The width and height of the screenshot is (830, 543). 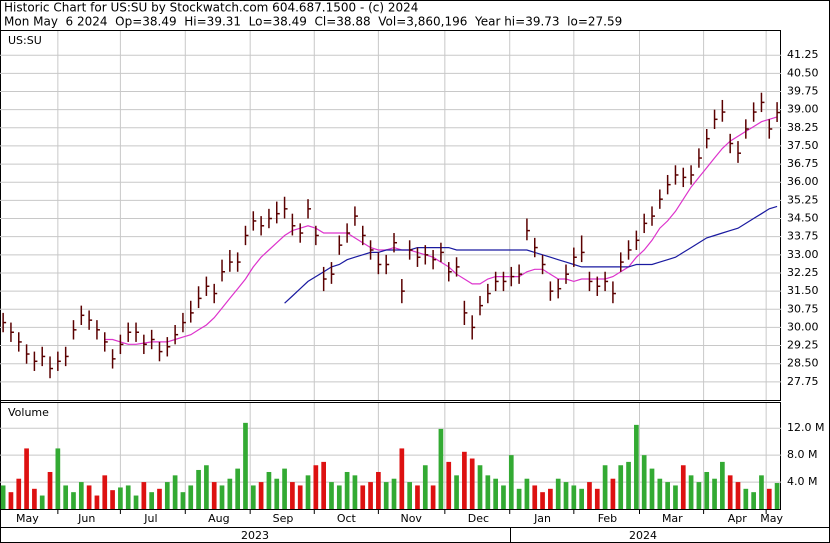 What do you see at coordinates (411, 518) in the screenshot?
I see `x-tick-label: Nov` at bounding box center [411, 518].